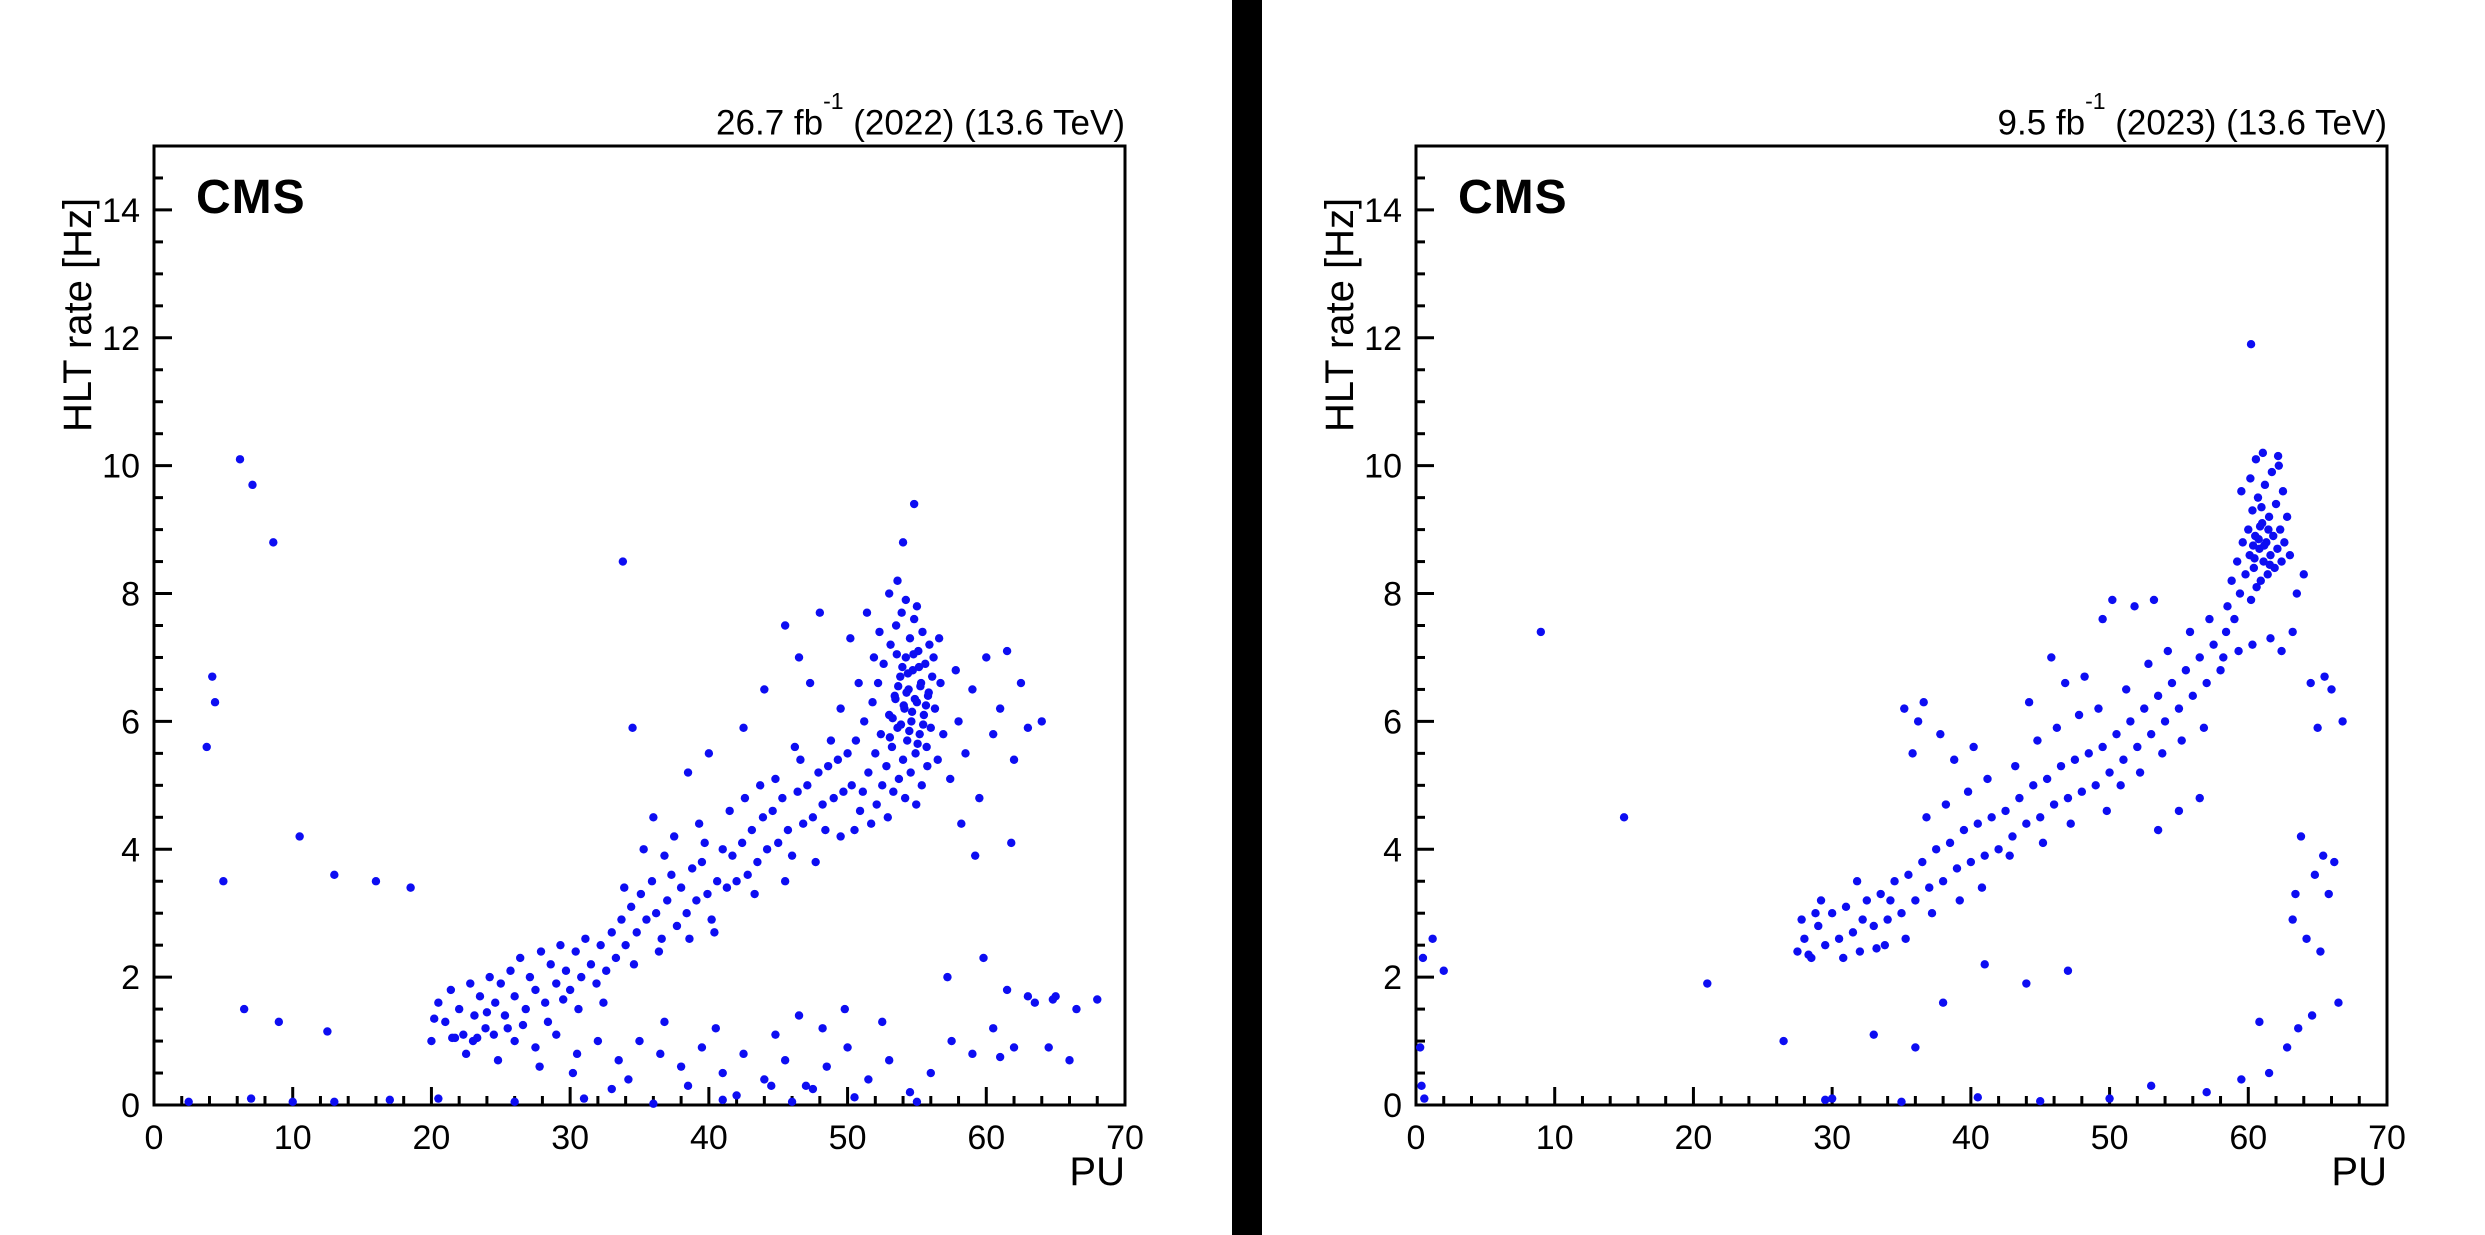 Image resolution: width=2485 pixels, height=1235 pixels. Describe the element at coordinates (562, 116) in the screenshot. I see `lumi-energy-label: 26.7 fb-1 (2022) (13.6 TeV)` at that location.